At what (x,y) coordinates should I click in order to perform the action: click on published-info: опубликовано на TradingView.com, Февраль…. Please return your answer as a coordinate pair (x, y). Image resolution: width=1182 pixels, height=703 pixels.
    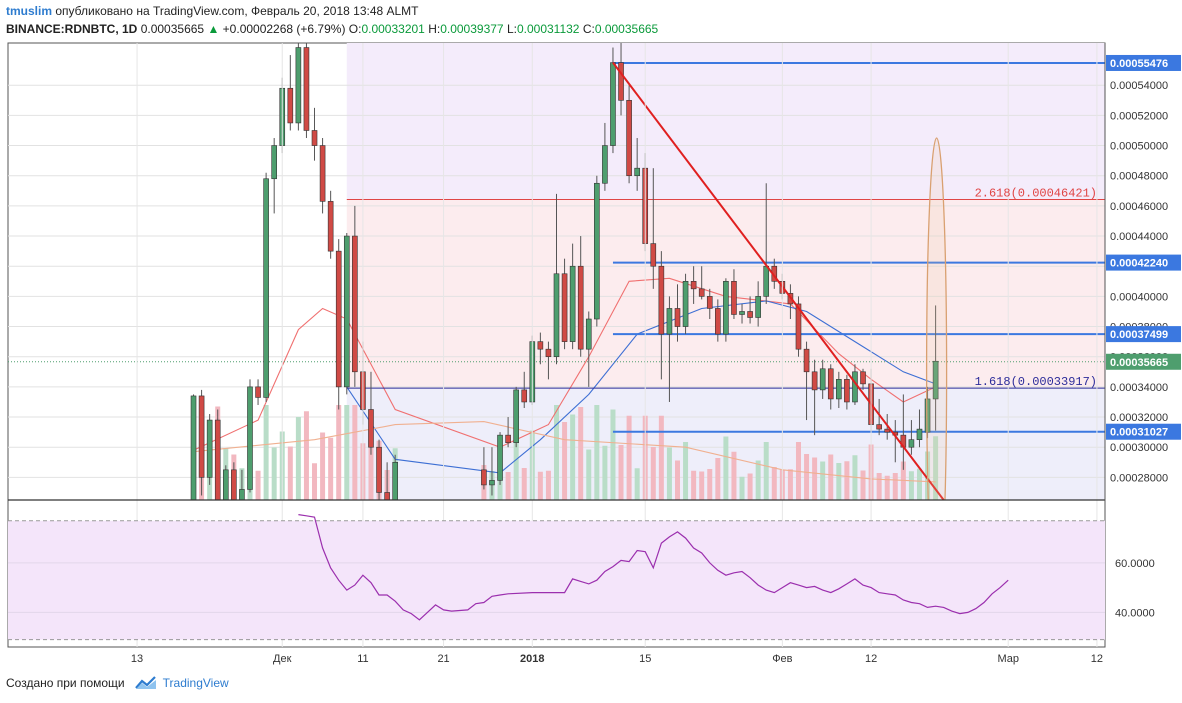
    Looking at the image, I should click on (237, 11).